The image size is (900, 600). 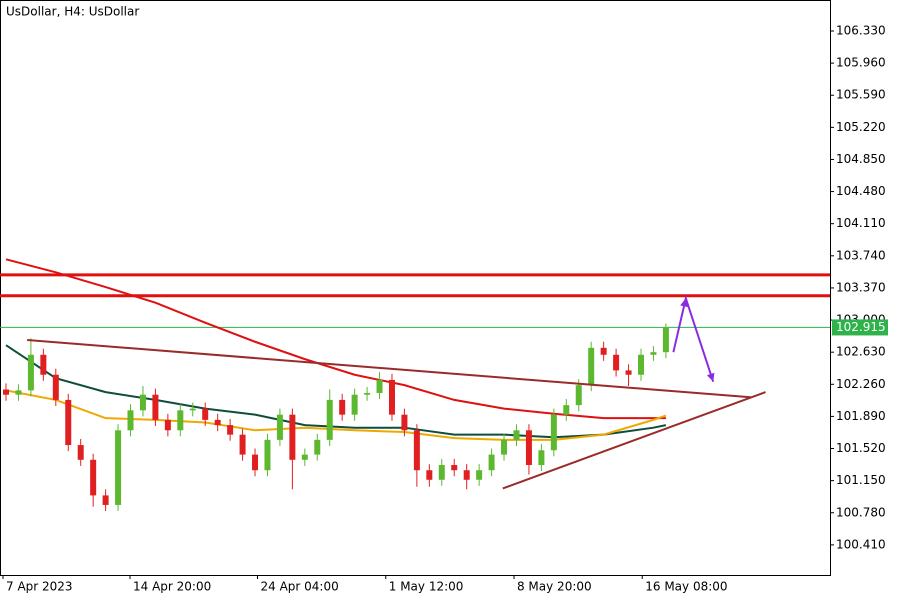 I want to click on y-tick-label: 101.520, so click(x=861, y=448).